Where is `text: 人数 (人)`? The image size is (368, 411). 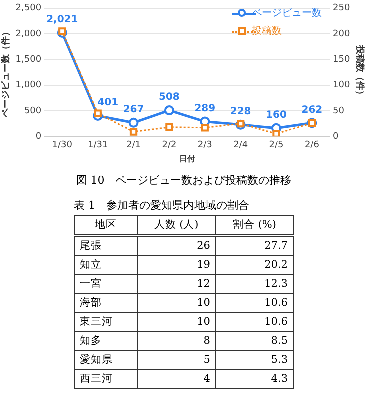
text: 人数 (人) is located at coordinates (176, 226).